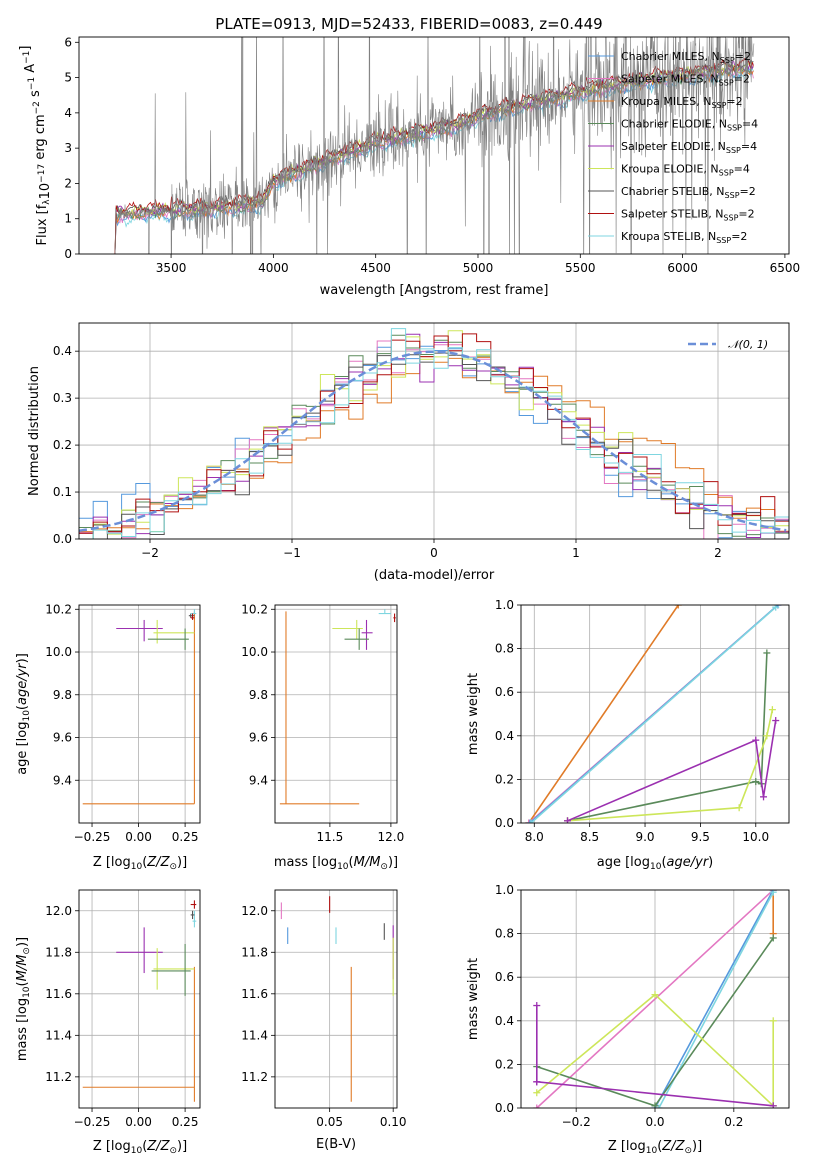 The width and height of the screenshot is (819, 1170). What do you see at coordinates (655, 999) in the screenshot?
I see `z_weight-lines` at bounding box center [655, 999].